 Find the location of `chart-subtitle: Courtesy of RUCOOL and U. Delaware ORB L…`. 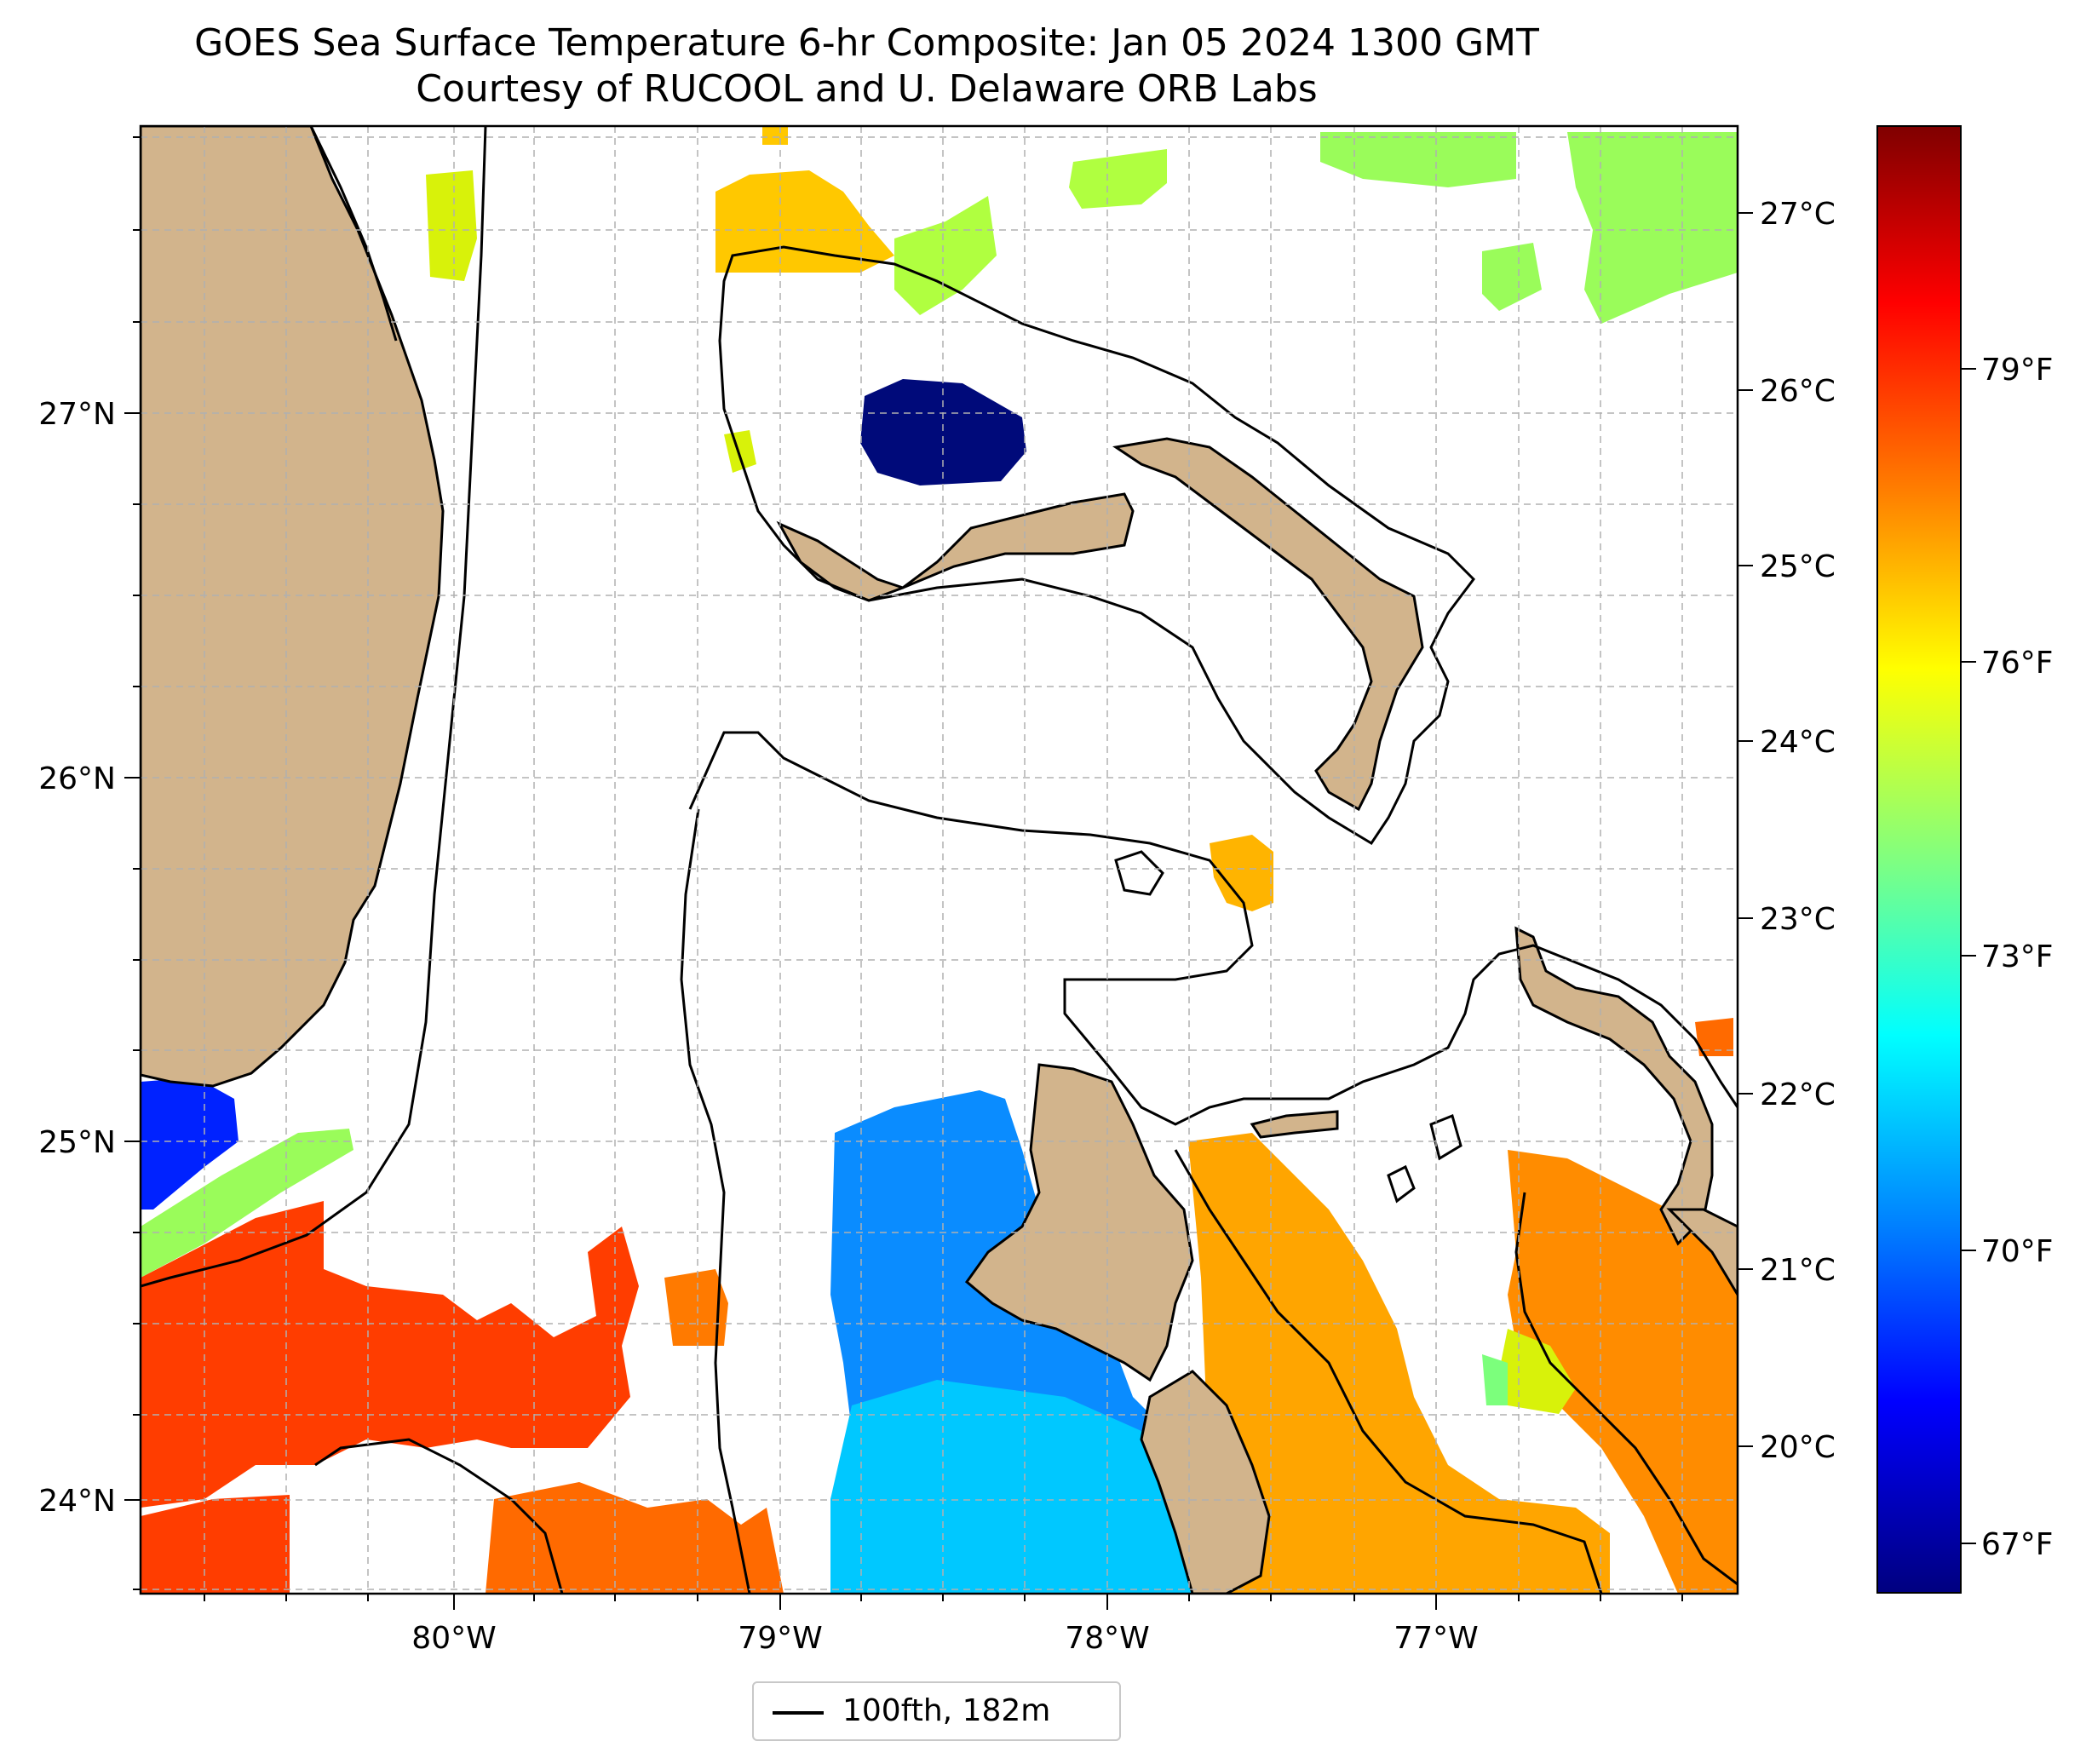

chart-subtitle: Courtesy of RUCOOL and U. Delaware ORB L… is located at coordinates (867, 89).